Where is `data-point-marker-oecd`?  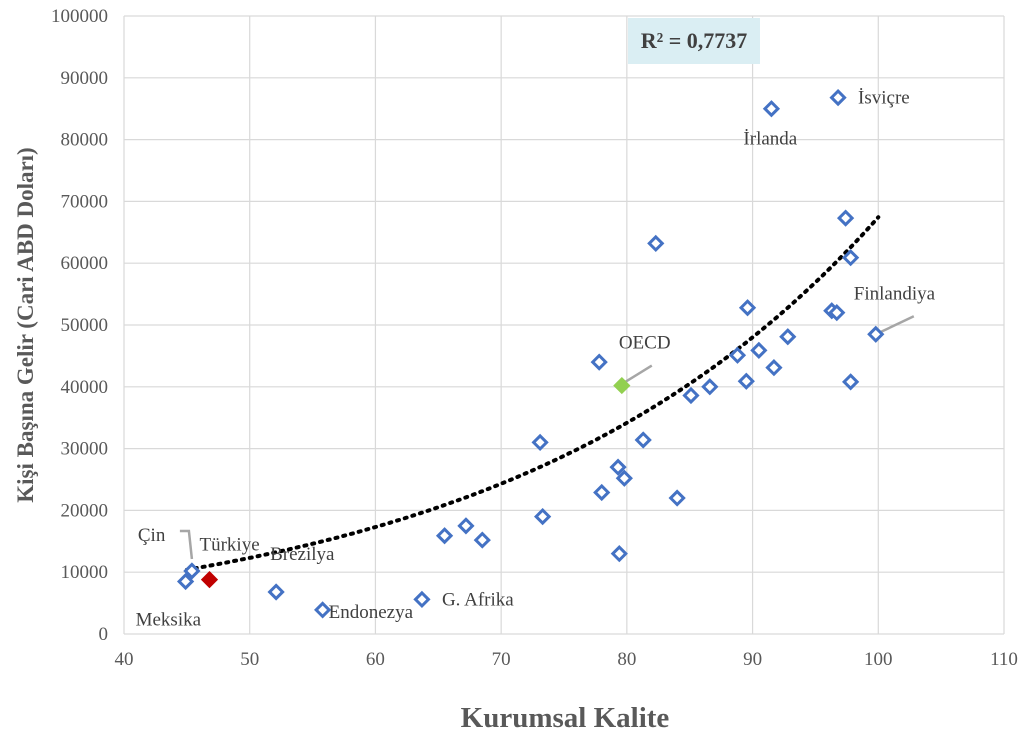
data-point-marker-oecd is located at coordinates (622, 385).